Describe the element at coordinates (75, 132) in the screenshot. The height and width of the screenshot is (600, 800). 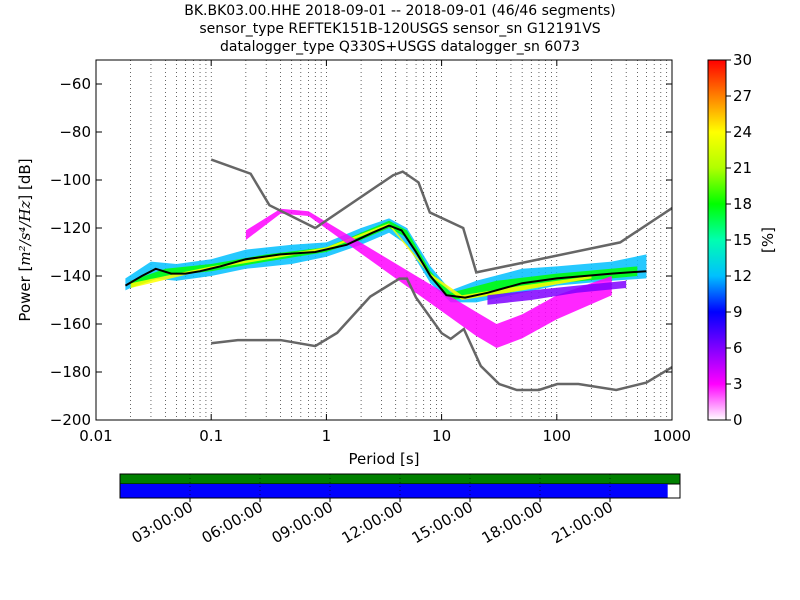
I see `y-tick-label: −80` at that location.